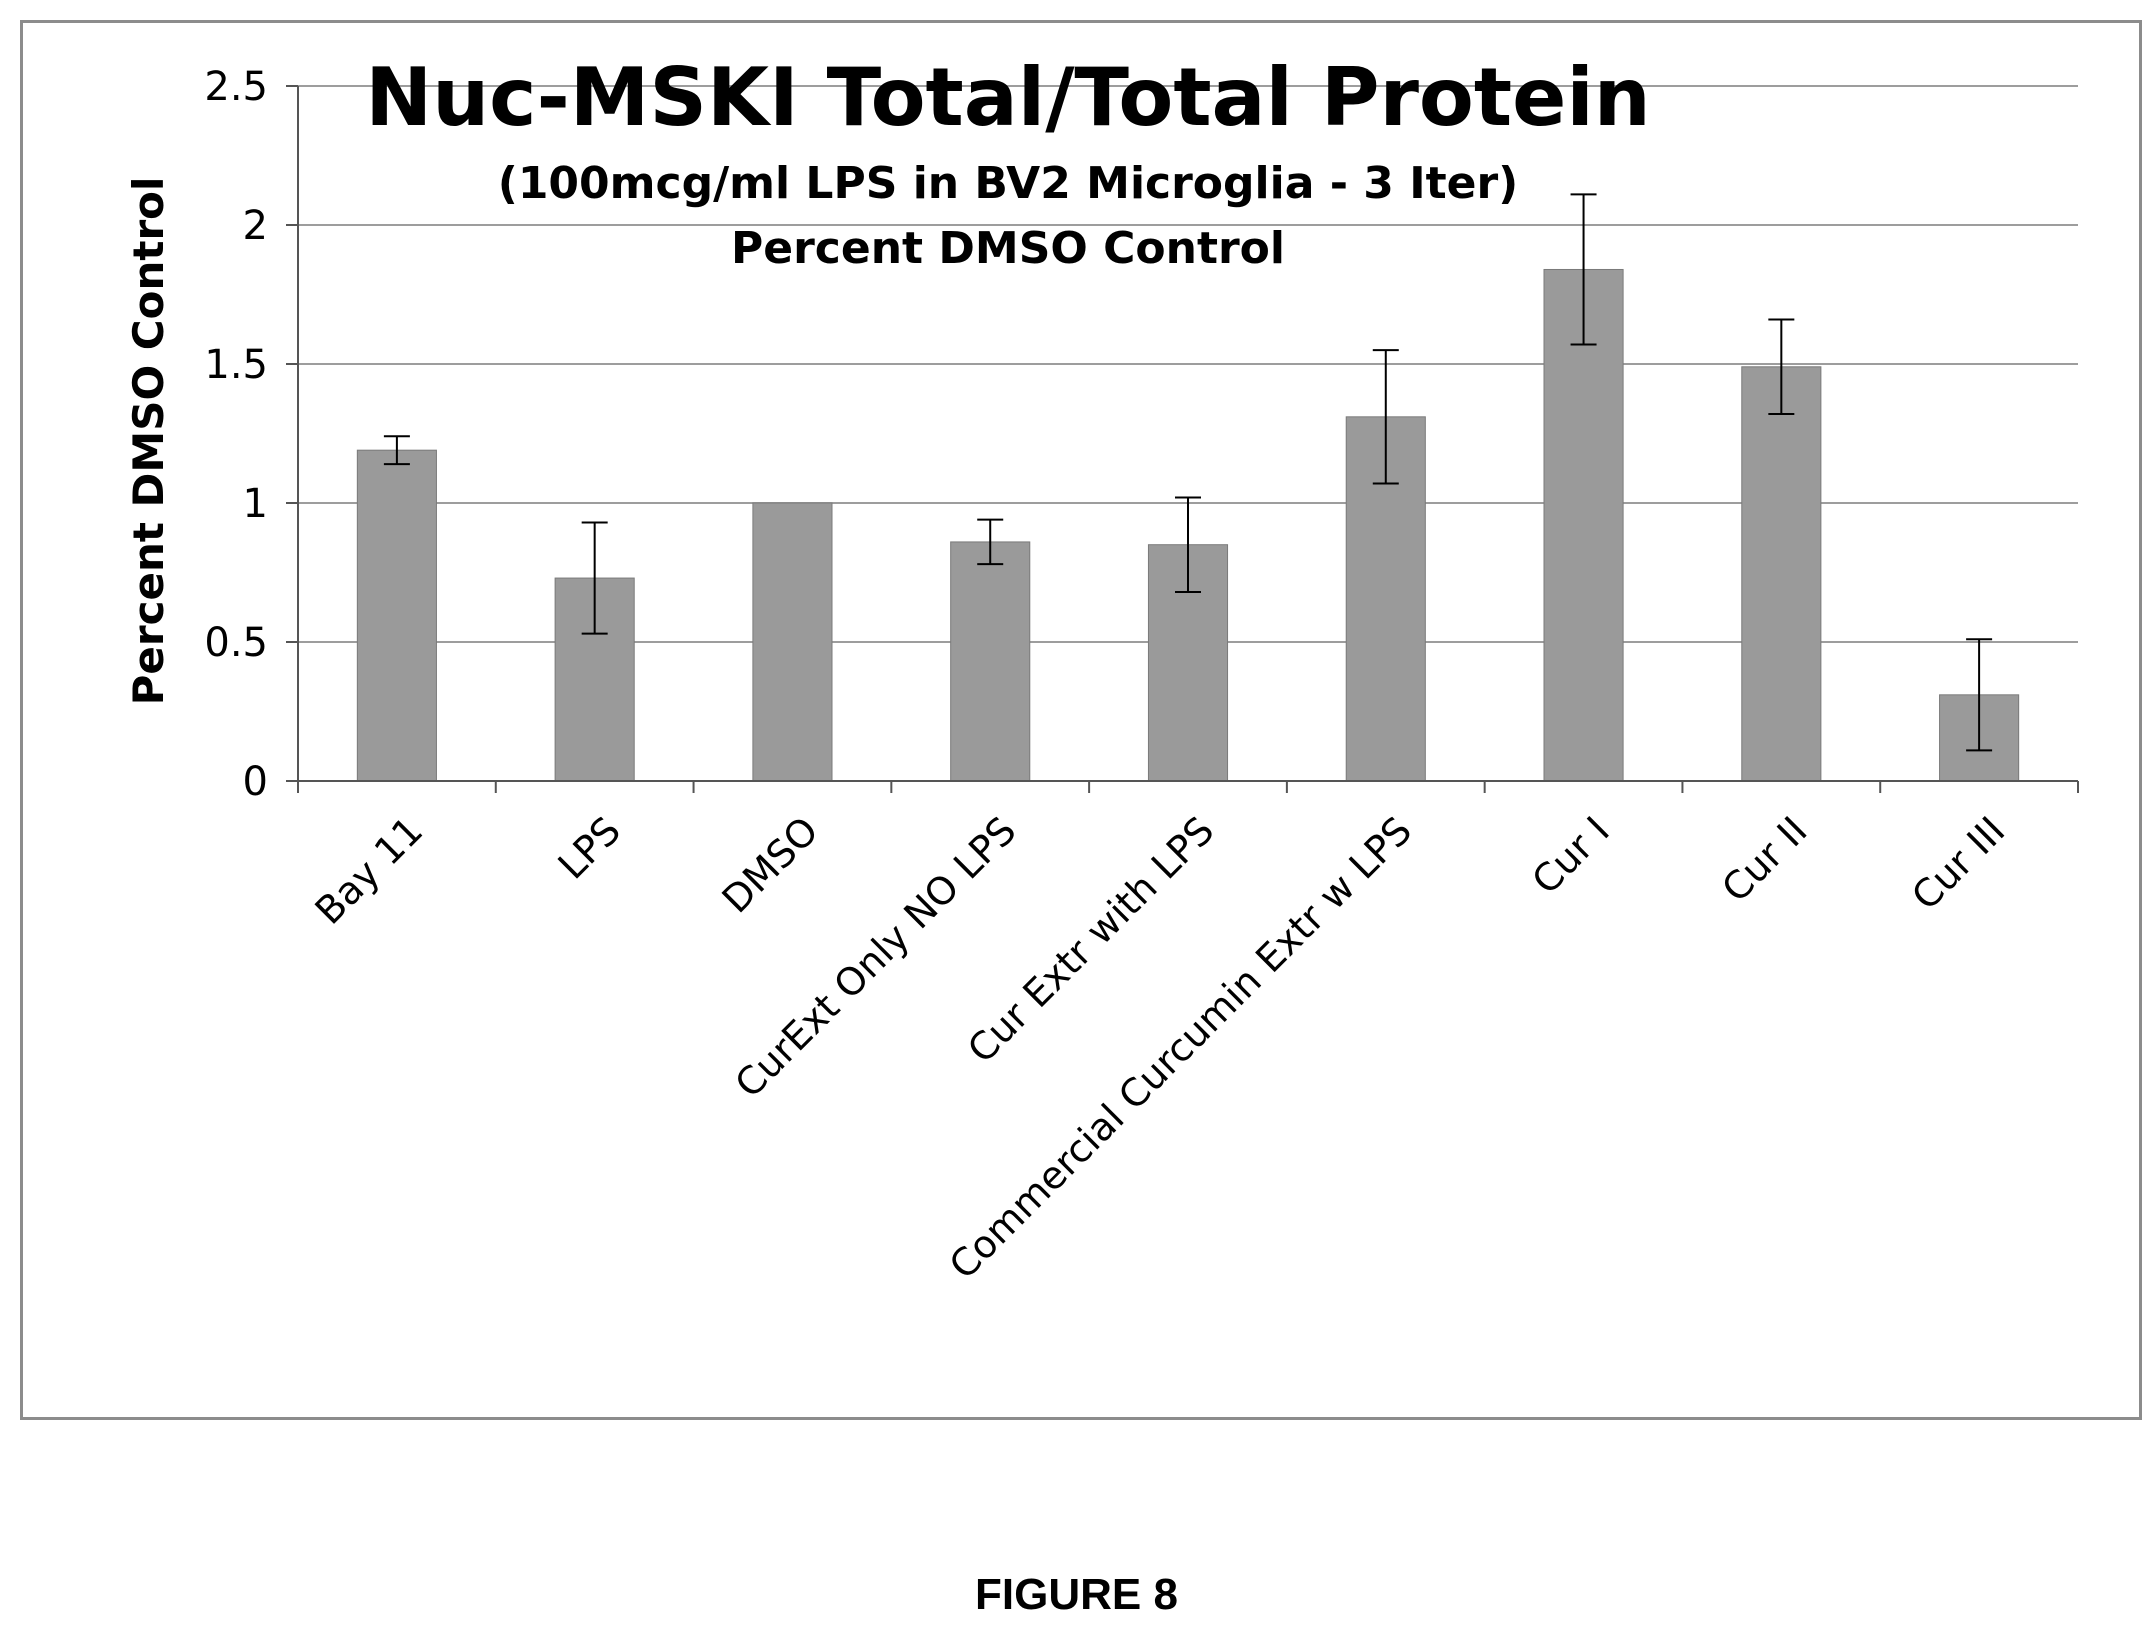 The width and height of the screenshot is (2153, 1640). Describe the element at coordinates (1007, 97) in the screenshot. I see `chart-title: Nuc-MSKI Total/Total Protein` at that location.